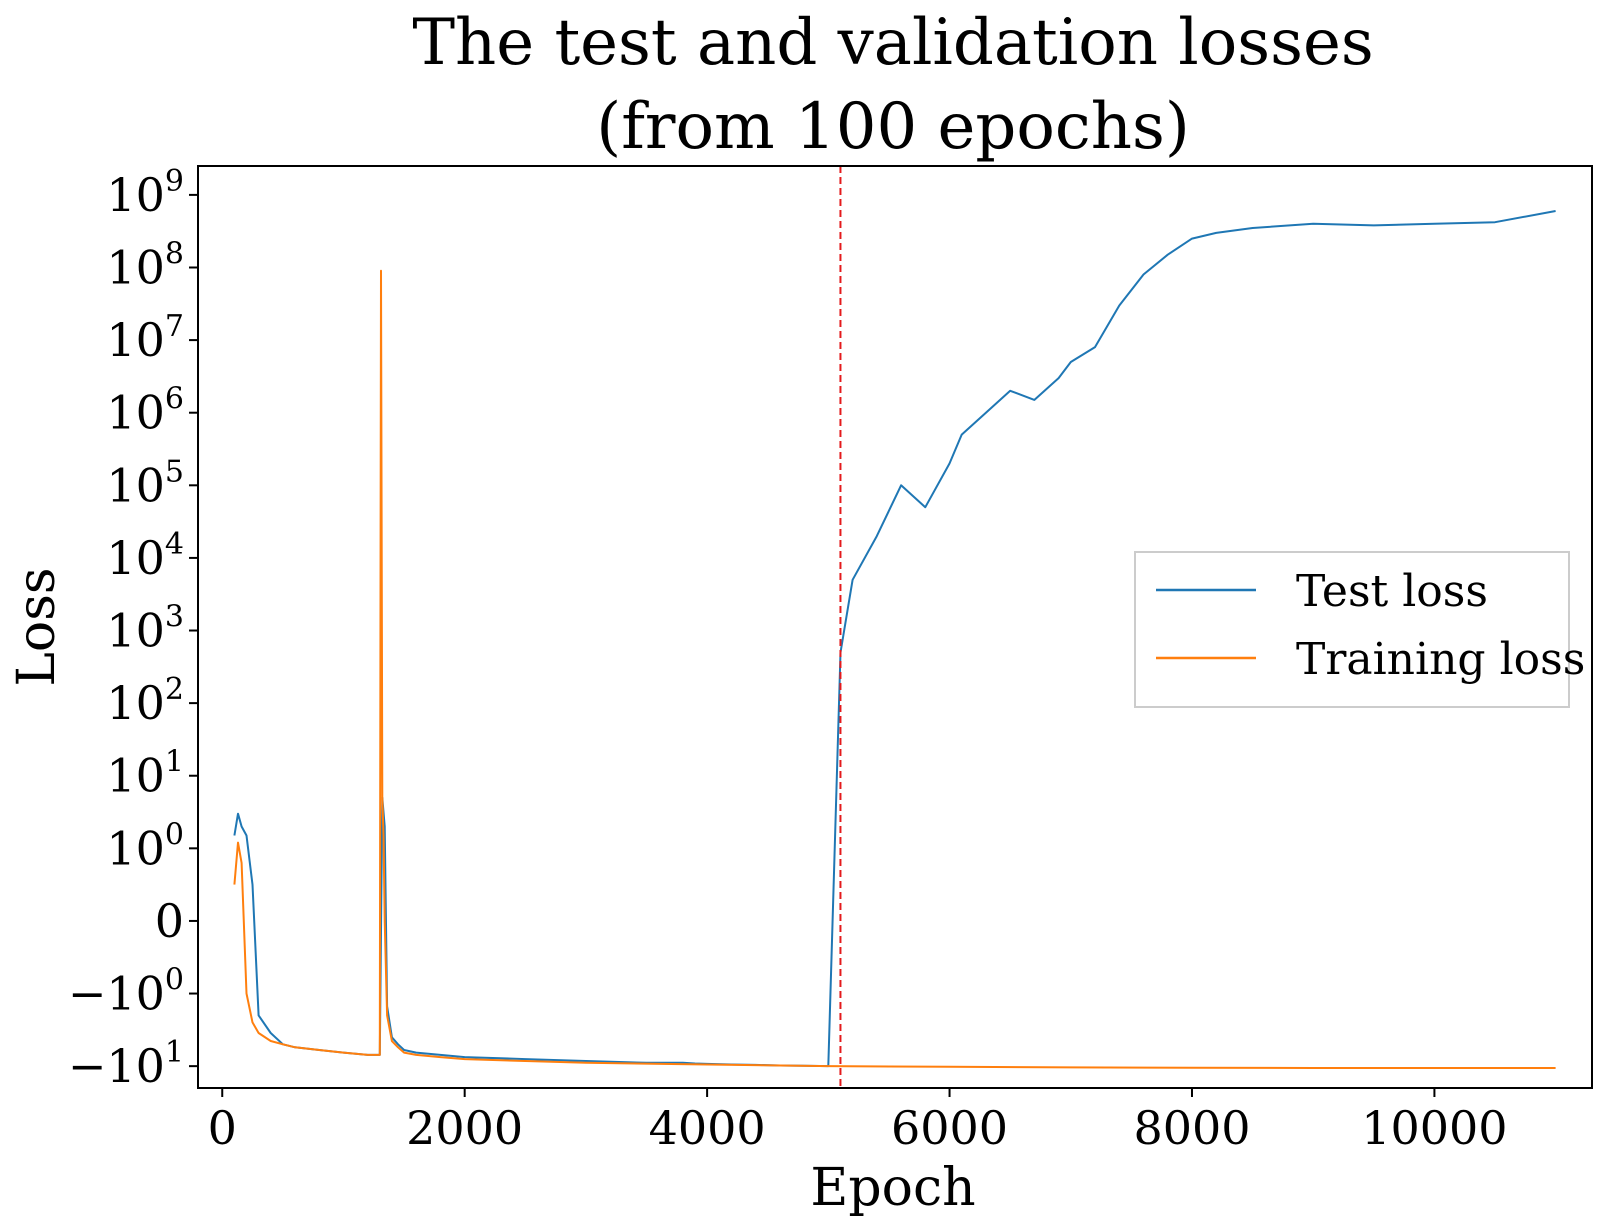 Image resolution: width=1608 pixels, height=1228 pixels. I want to click on y-tick-label: −101, so click(126, 1064).